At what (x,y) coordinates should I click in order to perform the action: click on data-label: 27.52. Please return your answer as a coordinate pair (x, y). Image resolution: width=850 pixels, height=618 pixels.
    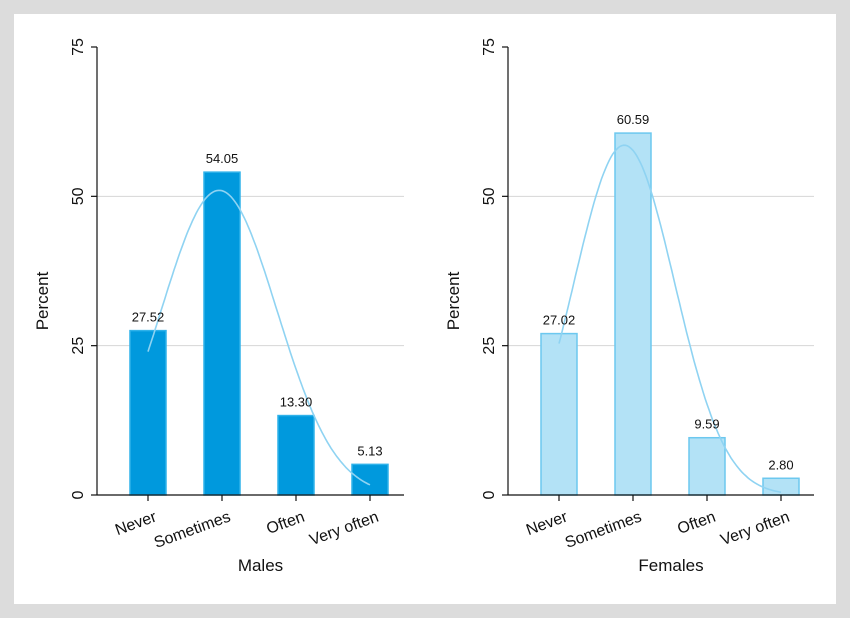
    Looking at the image, I should click on (148, 317).